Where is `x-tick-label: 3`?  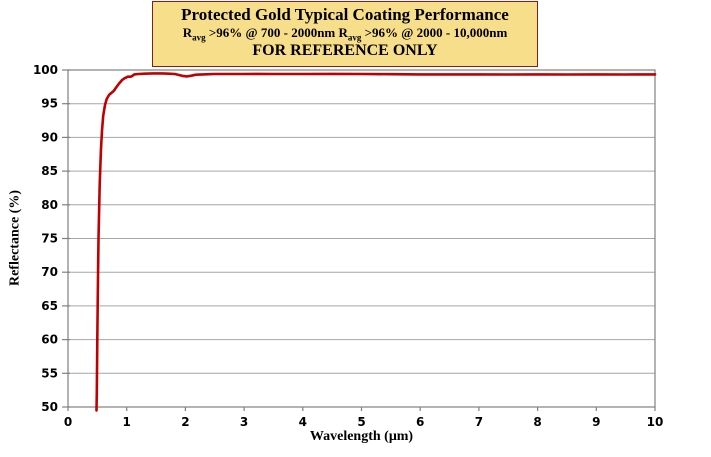
x-tick-label: 3 is located at coordinates (244, 422).